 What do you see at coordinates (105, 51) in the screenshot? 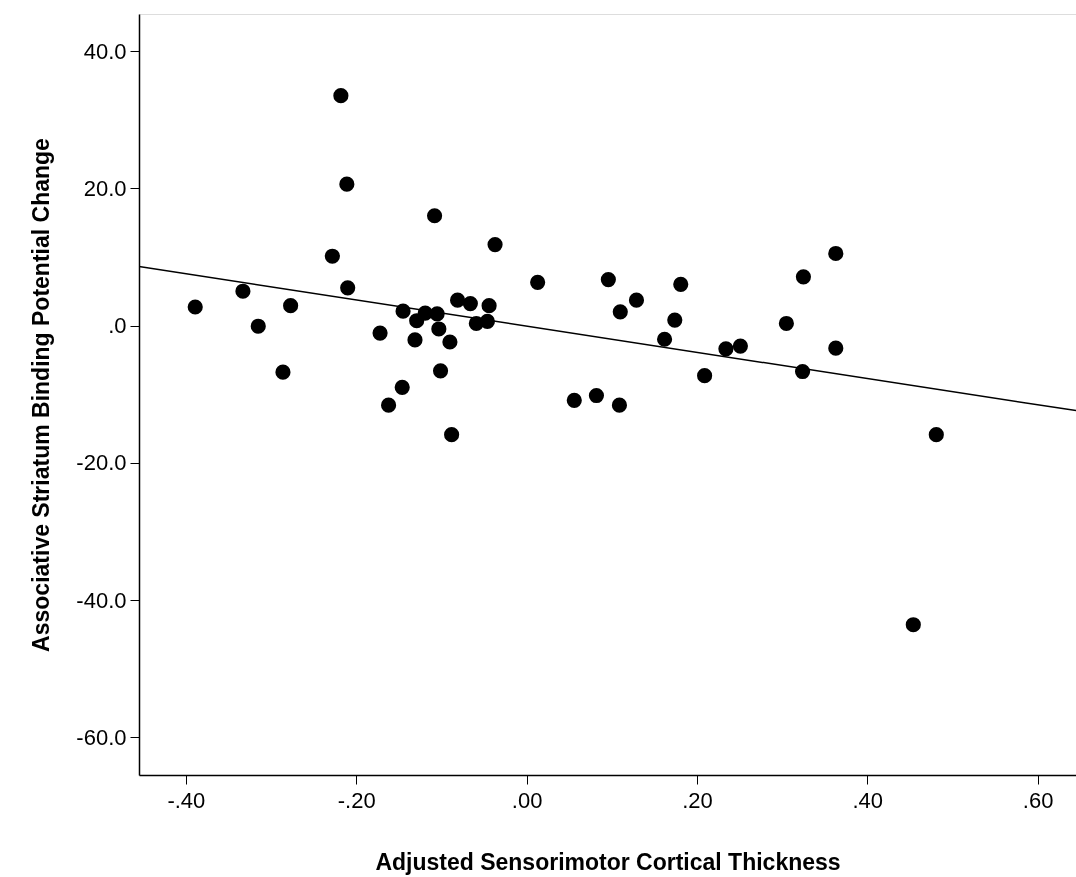
I see `y-tick-label: 40.0` at bounding box center [105, 51].